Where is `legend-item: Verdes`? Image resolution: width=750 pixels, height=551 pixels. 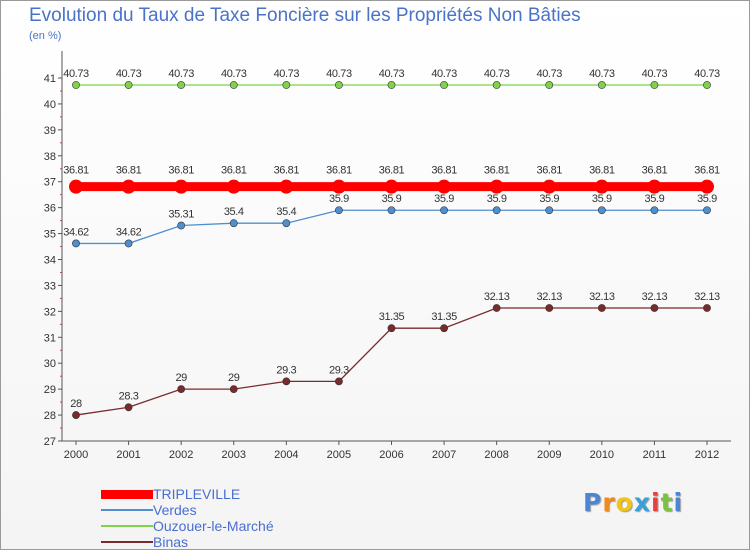
legend-item: Verdes is located at coordinates (187, 510).